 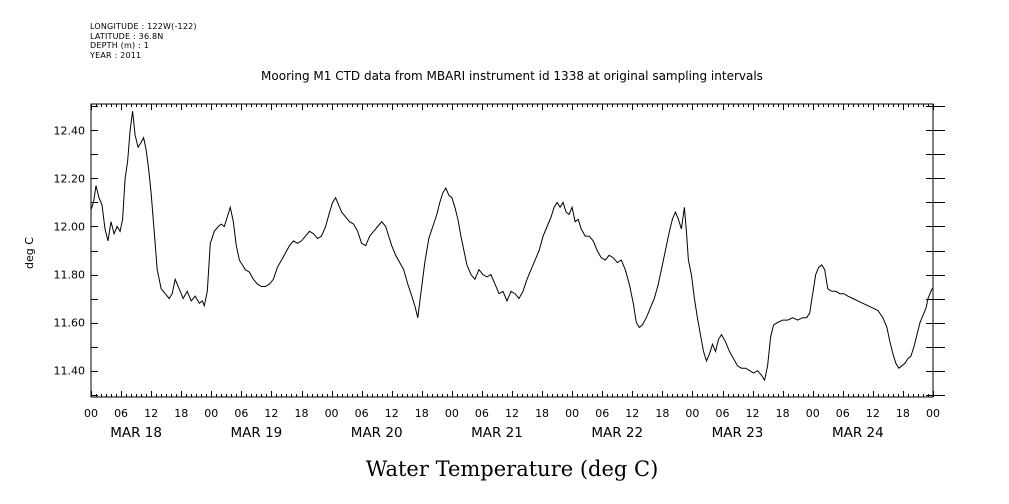 I want to click on day-label: MAR 18, so click(x=136, y=433).